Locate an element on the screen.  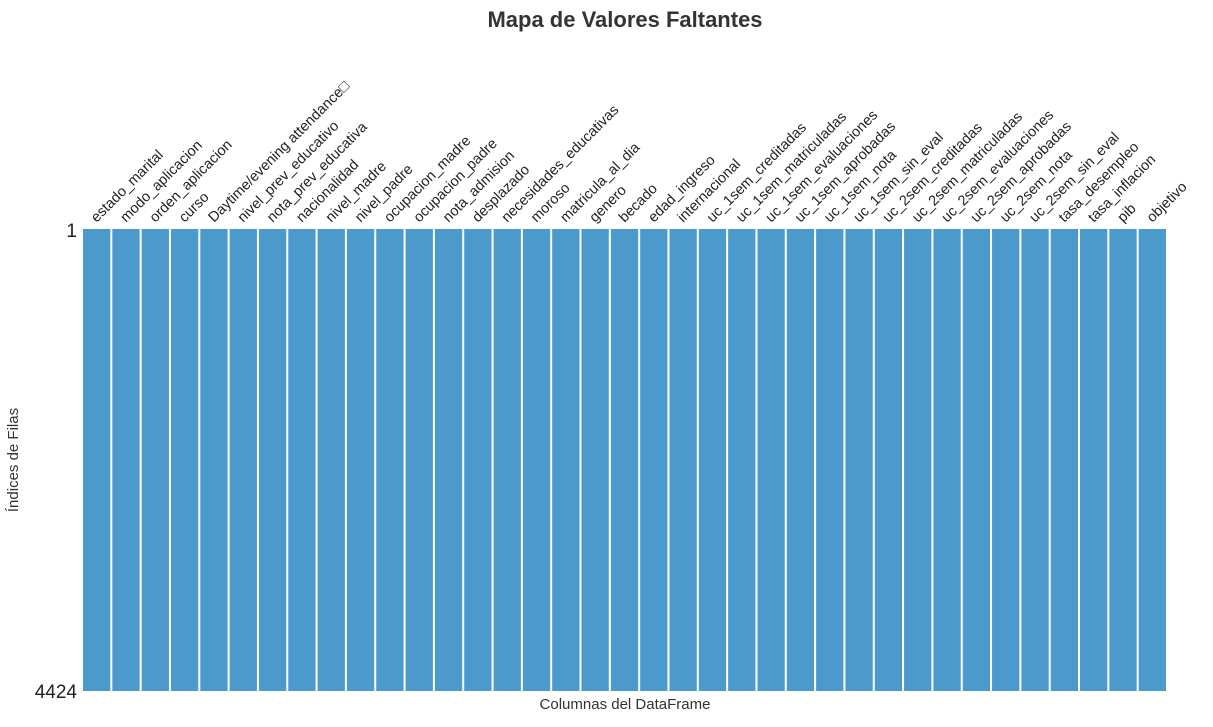
y-axis-label: Índices de Filas is located at coordinates (13, 460).